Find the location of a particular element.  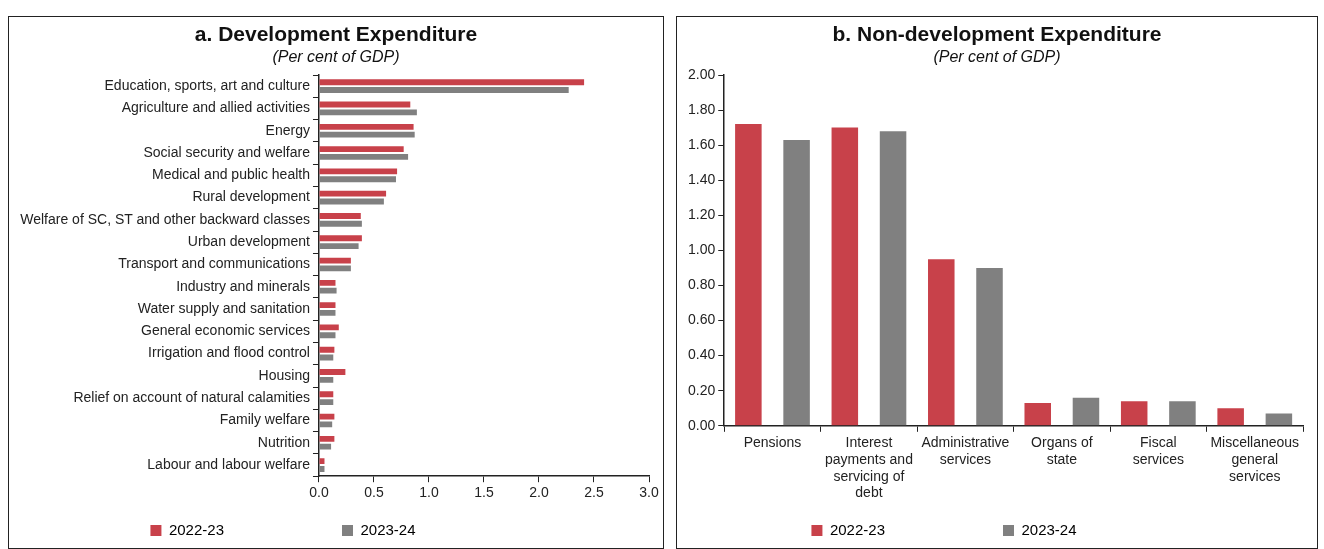

y-tick-label: Education, sports, art and culture is located at coordinates (207, 85).